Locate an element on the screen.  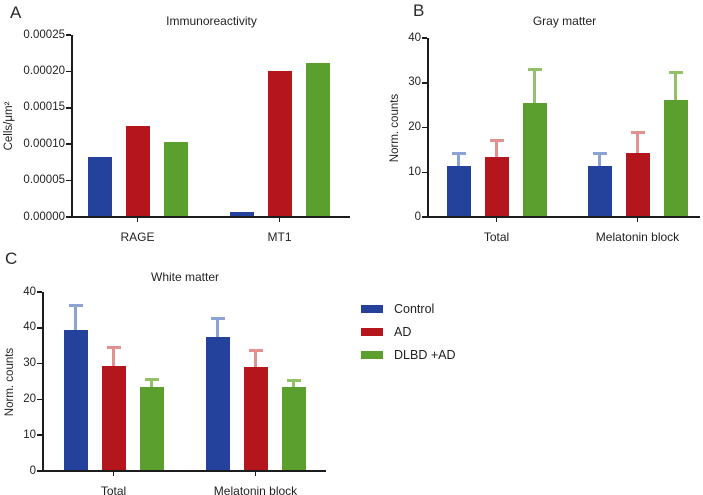
bar-ad-mt1 is located at coordinates (279, 144).